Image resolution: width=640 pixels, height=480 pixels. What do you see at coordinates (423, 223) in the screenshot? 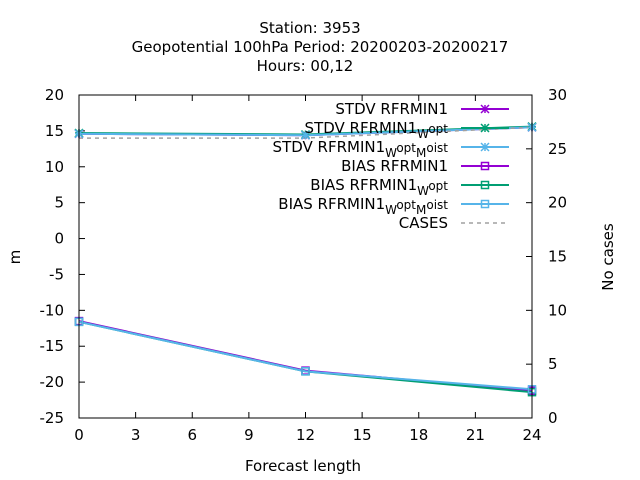
I see `legend-label: CASES` at bounding box center [423, 223].